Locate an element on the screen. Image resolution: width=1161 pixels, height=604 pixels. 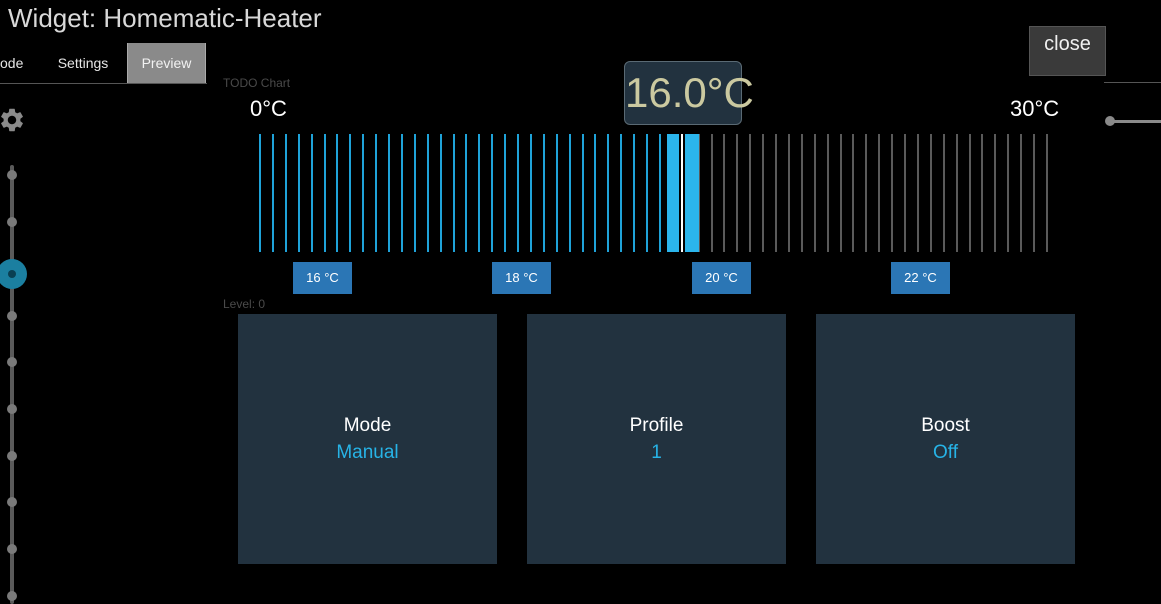
window-title: Widget: Homematic-Heater is located at coordinates (165, 18).